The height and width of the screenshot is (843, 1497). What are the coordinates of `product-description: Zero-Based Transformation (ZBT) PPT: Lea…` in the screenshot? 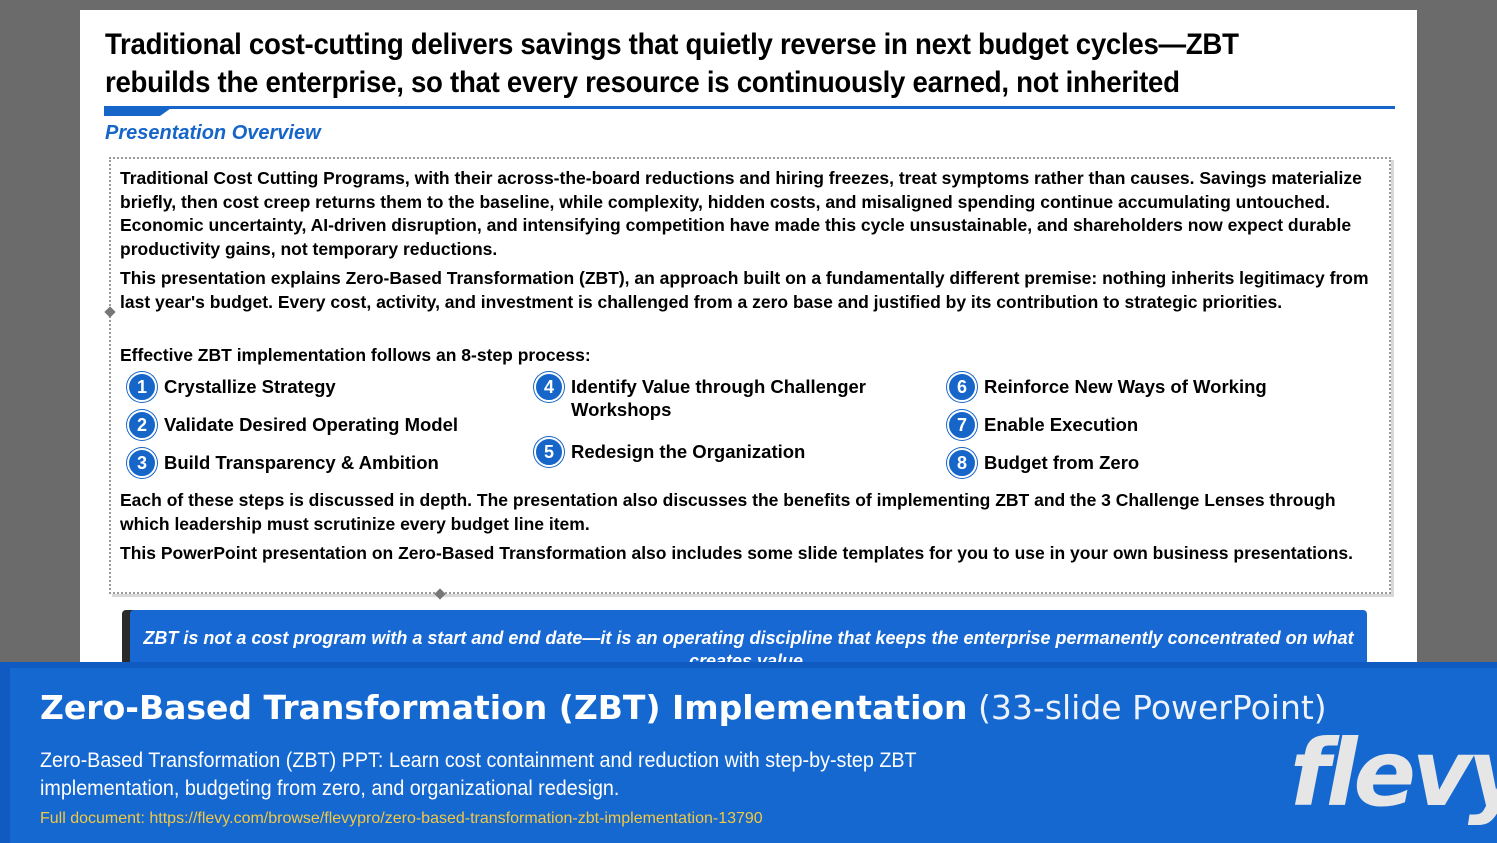 It's located at (478, 774).